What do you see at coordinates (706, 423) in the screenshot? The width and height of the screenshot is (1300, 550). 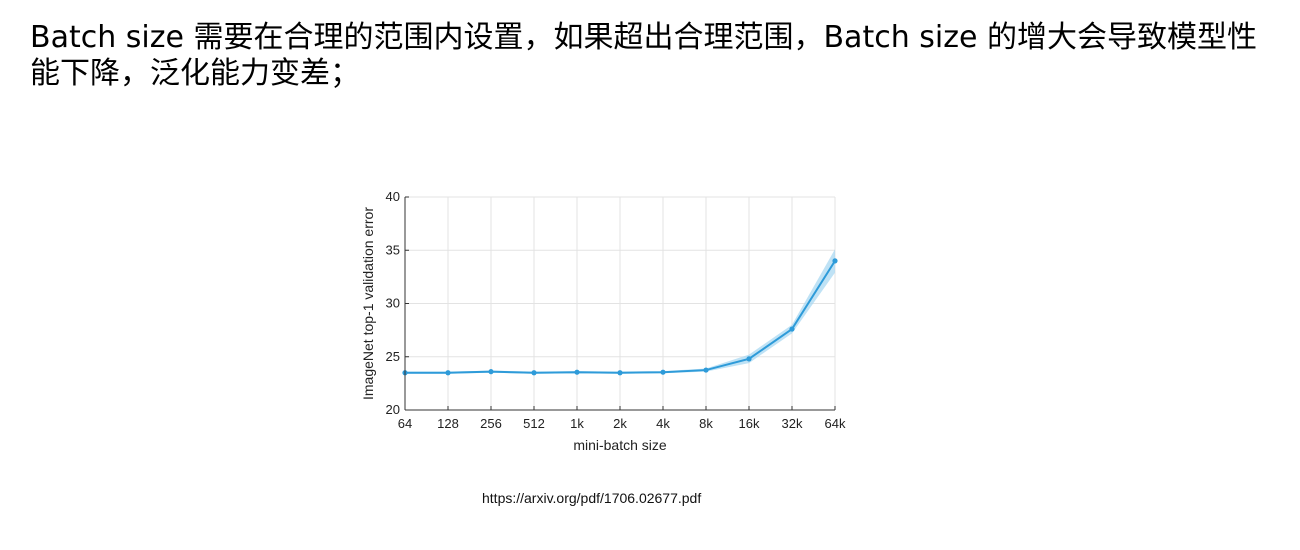 I see `x-tick-label: 8k` at bounding box center [706, 423].